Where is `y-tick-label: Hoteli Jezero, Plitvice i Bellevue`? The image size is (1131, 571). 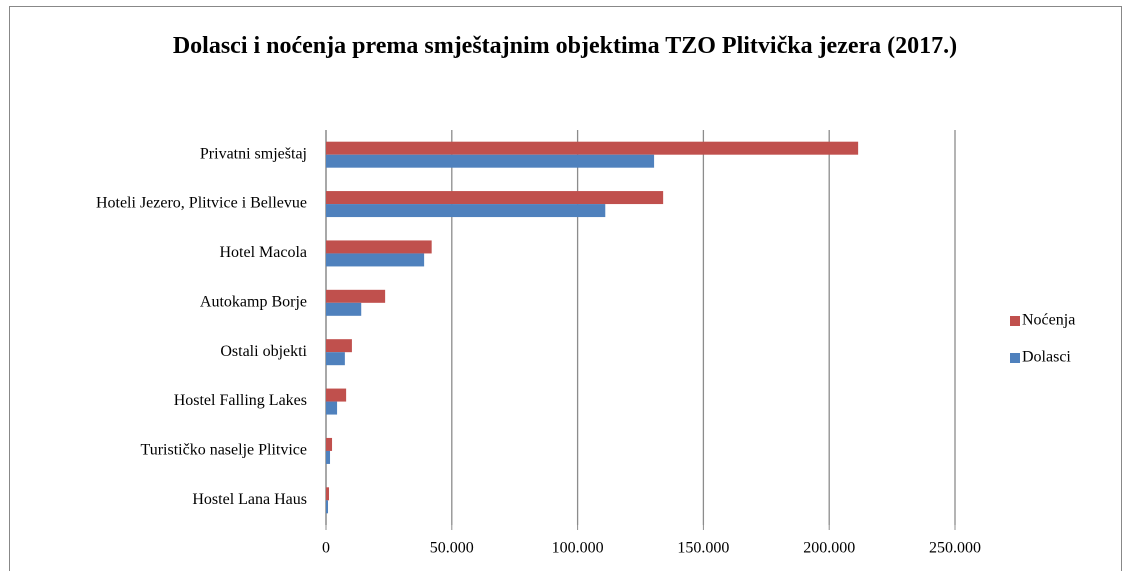 y-tick-label: Hoteli Jezero, Plitvice i Bellevue is located at coordinates (201, 203).